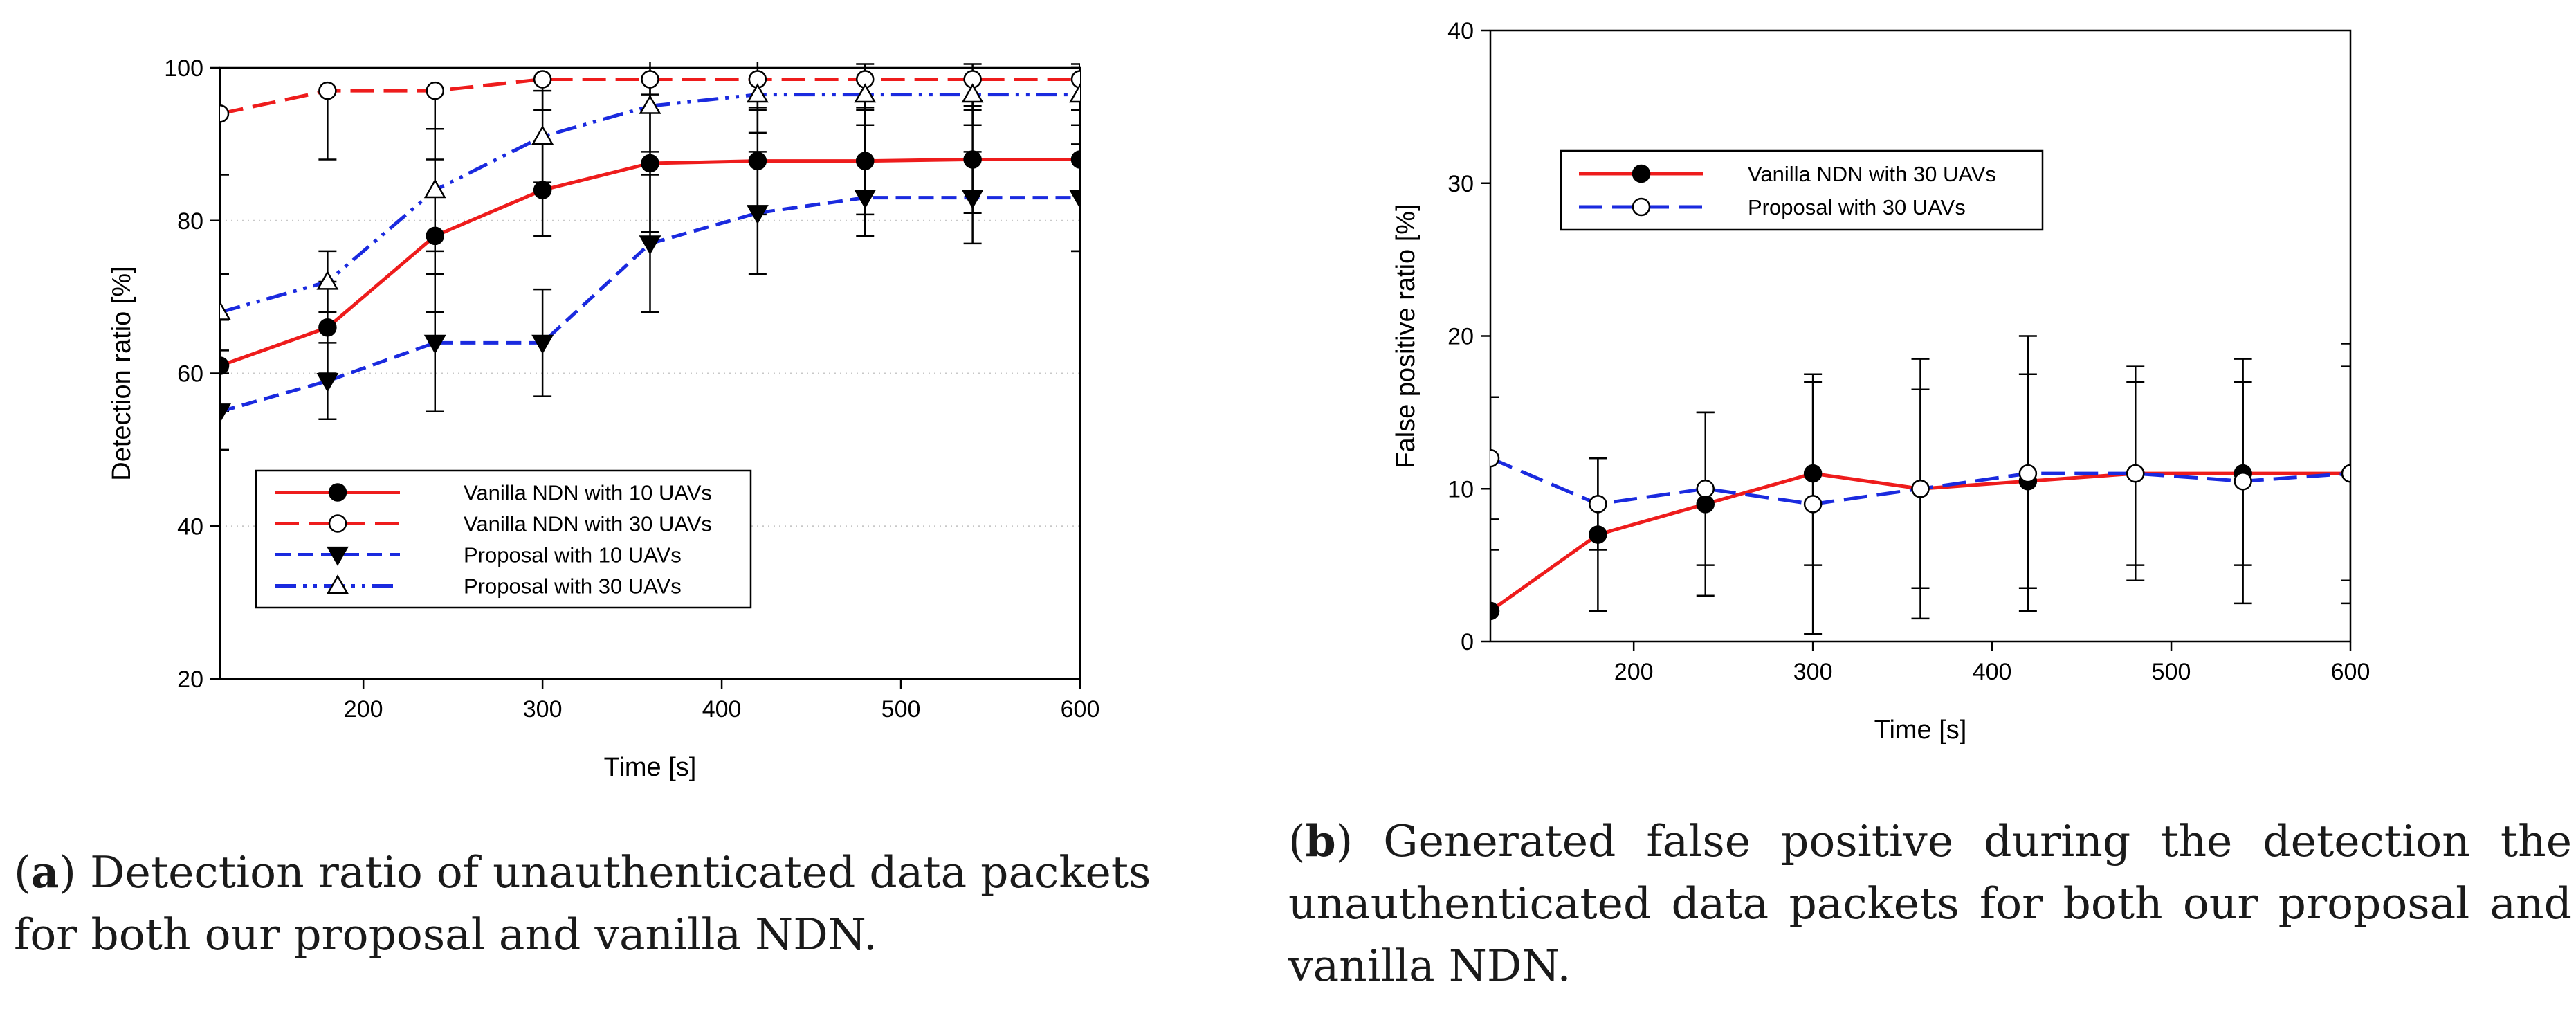 This screenshot has width=2576, height=1027. What do you see at coordinates (1857, 207) in the screenshot?
I see `legend-label-1: Proposal with 30 UAVs` at bounding box center [1857, 207].